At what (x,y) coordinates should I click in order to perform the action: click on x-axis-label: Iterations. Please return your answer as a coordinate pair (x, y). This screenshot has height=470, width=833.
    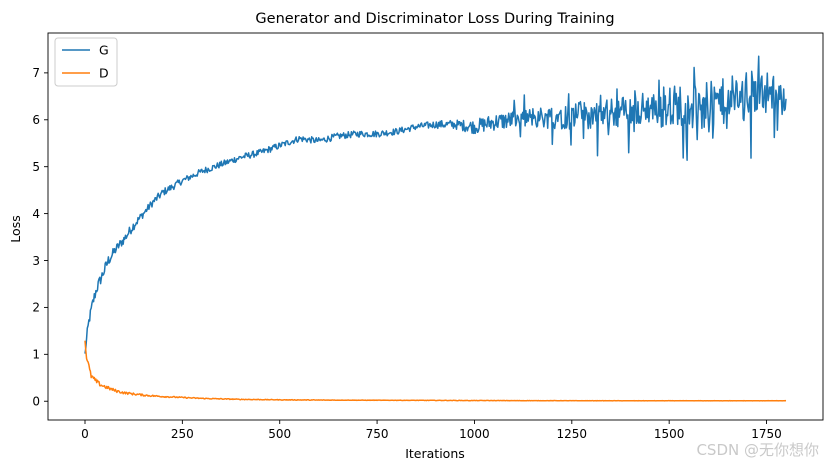
    Looking at the image, I should click on (435, 453).